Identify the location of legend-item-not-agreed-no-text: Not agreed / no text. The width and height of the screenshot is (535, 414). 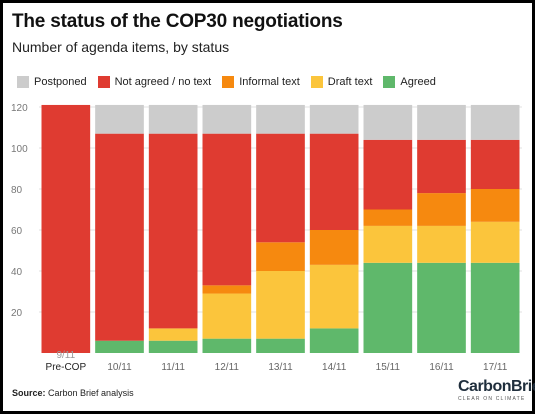
(154, 82).